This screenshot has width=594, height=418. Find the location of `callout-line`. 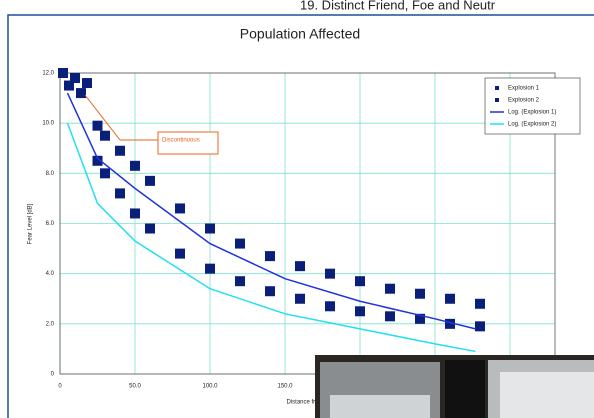

callout-line is located at coordinates (102, 117).